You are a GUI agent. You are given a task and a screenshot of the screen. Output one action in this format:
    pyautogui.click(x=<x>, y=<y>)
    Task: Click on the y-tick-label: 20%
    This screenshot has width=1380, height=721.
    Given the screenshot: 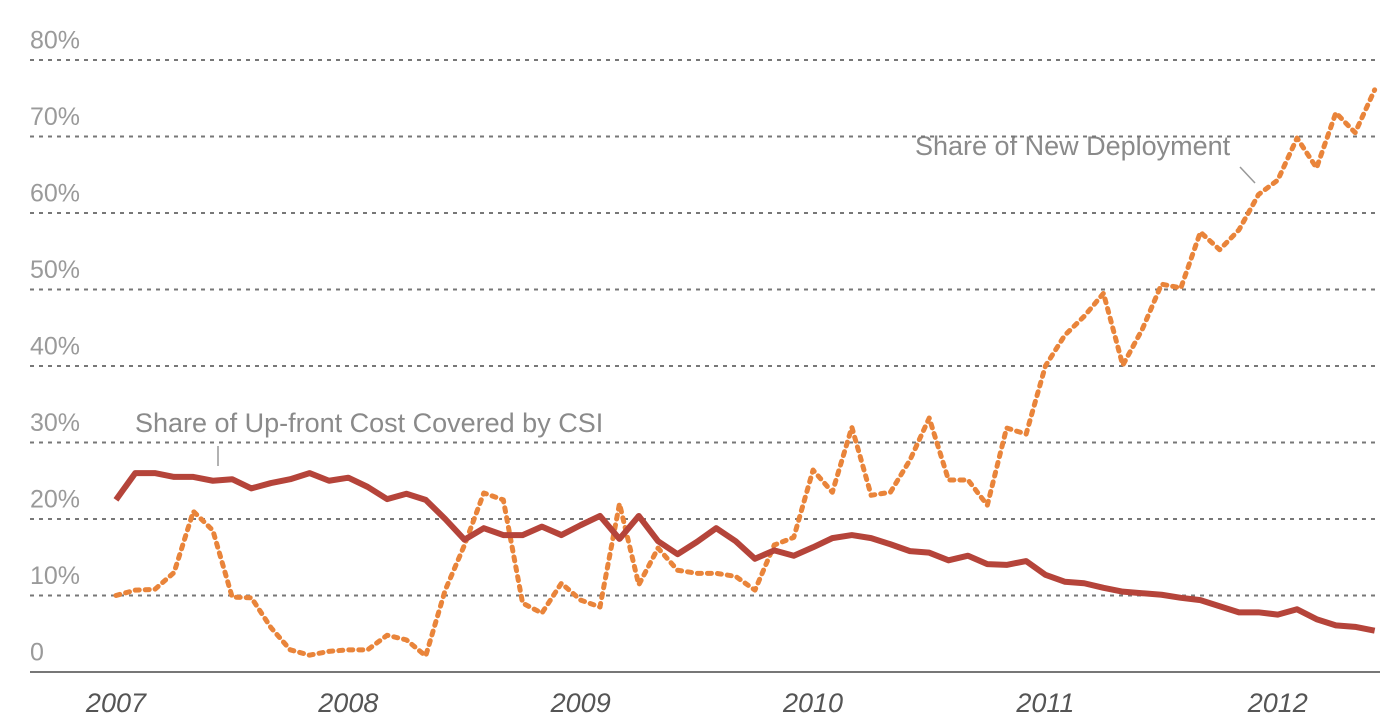 What is the action you would take?
    pyautogui.click(x=55, y=500)
    